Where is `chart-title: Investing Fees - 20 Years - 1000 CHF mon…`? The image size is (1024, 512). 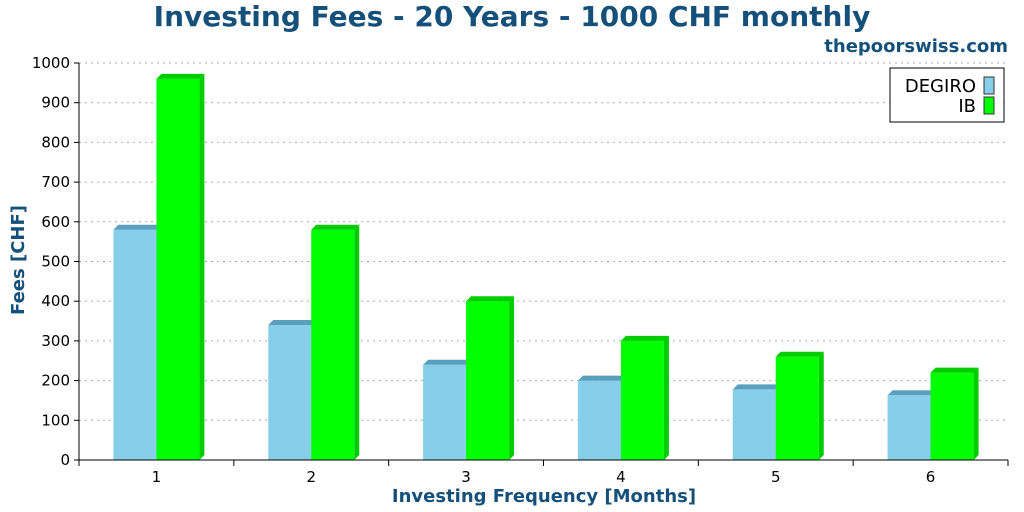 chart-title: Investing Fees - 20 Years - 1000 CHF mon… is located at coordinates (512, 16).